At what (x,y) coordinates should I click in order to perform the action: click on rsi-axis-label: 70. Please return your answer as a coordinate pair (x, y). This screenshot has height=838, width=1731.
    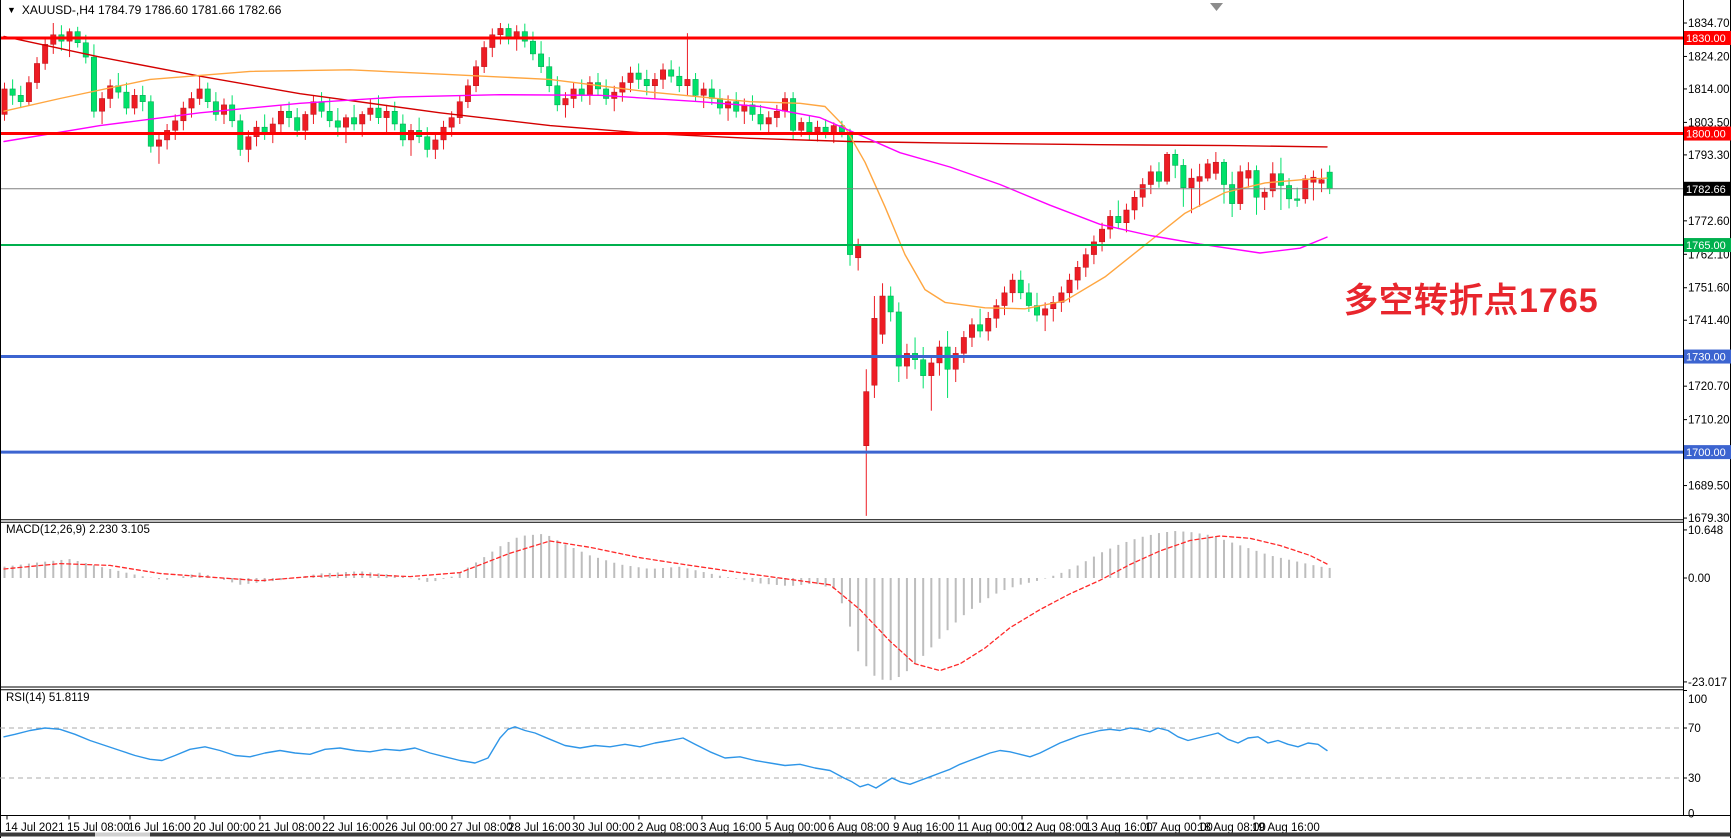
    Looking at the image, I should click on (1694, 729).